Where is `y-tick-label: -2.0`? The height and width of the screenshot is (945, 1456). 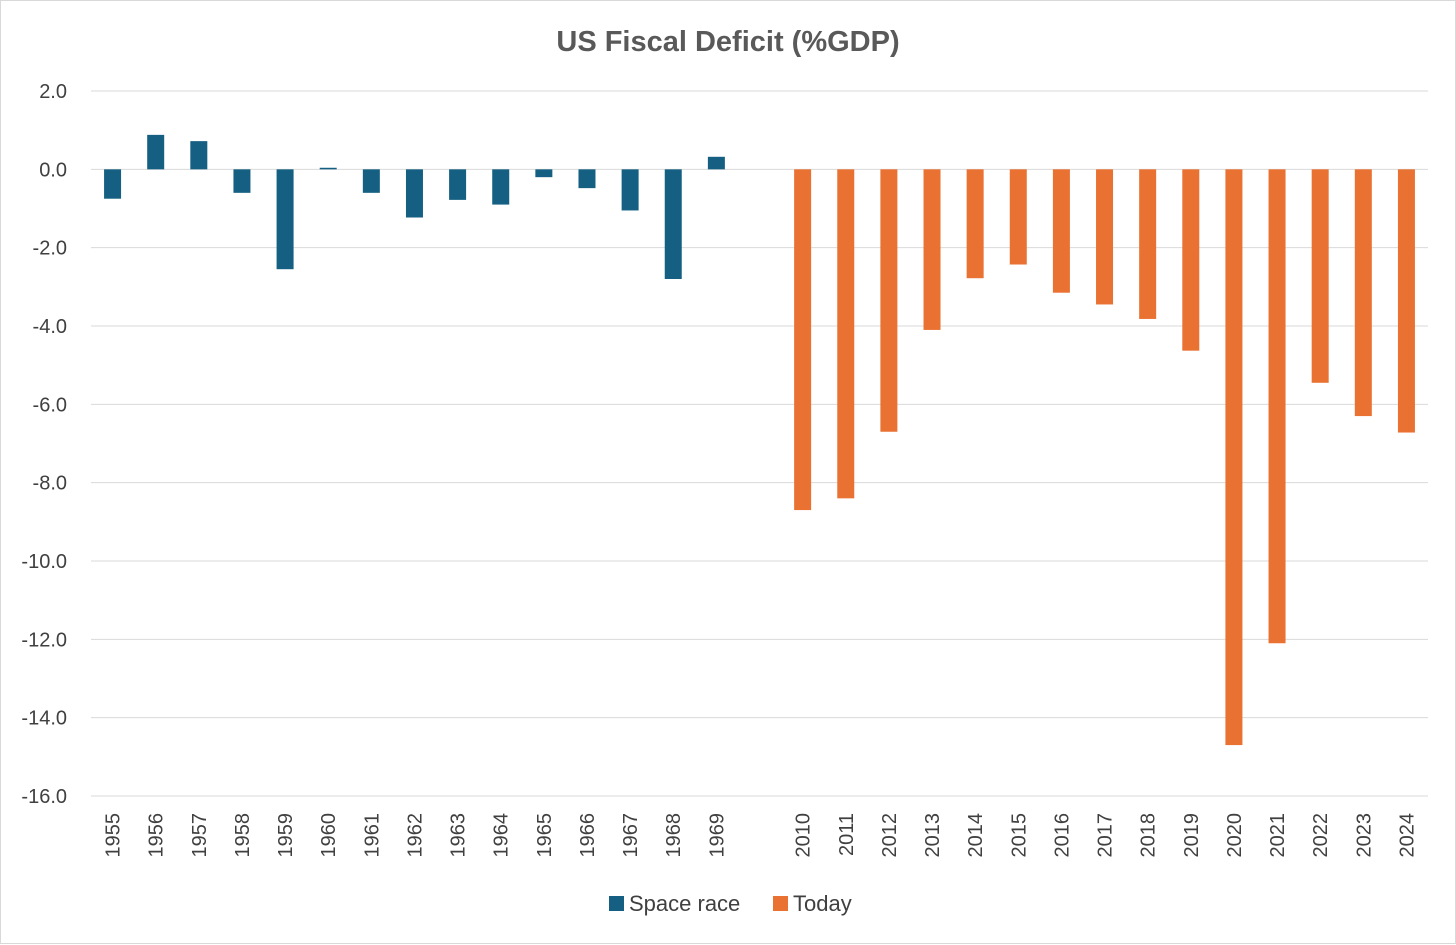
y-tick-label: -2.0 is located at coordinates (50, 249).